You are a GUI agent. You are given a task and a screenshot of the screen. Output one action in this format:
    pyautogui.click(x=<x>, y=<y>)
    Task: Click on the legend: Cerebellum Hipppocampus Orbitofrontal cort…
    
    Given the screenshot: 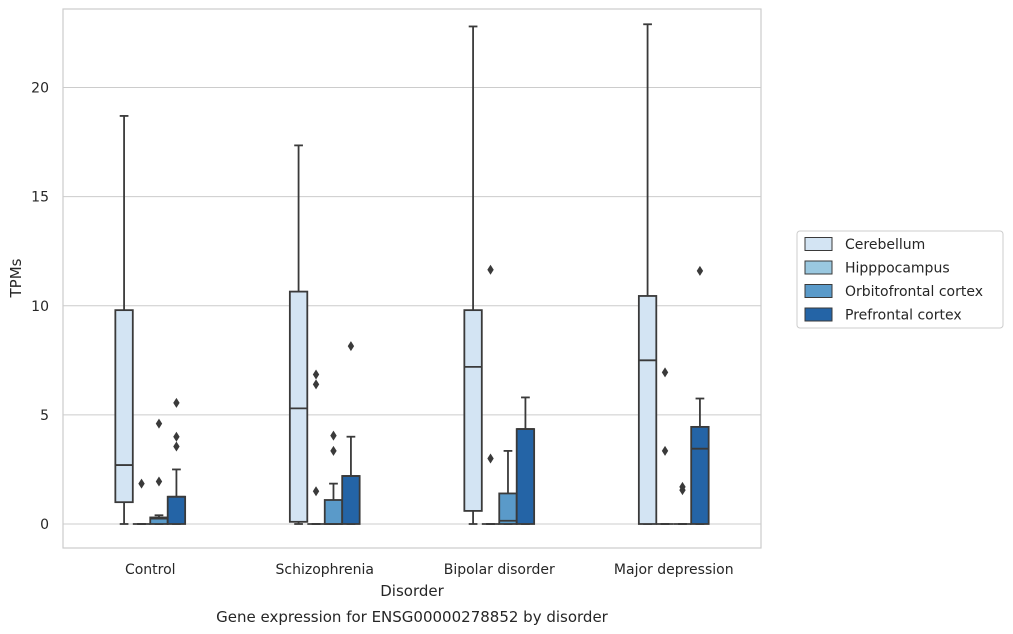 What is the action you would take?
    pyautogui.click(x=900, y=279)
    